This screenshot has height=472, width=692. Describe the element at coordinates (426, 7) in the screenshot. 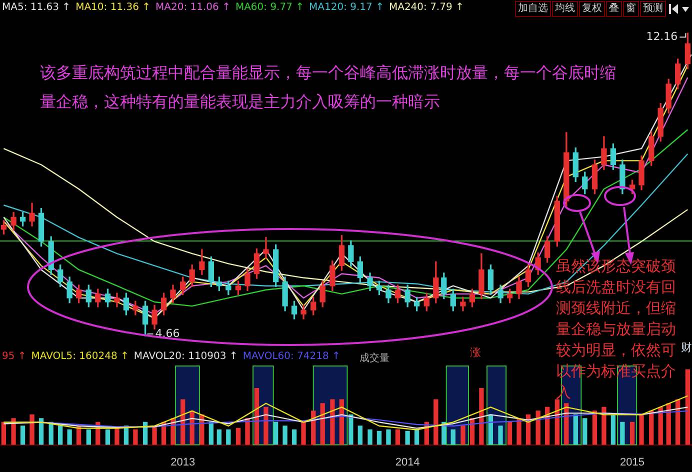

I see `text: MA240: 7.79 ↑` at that location.